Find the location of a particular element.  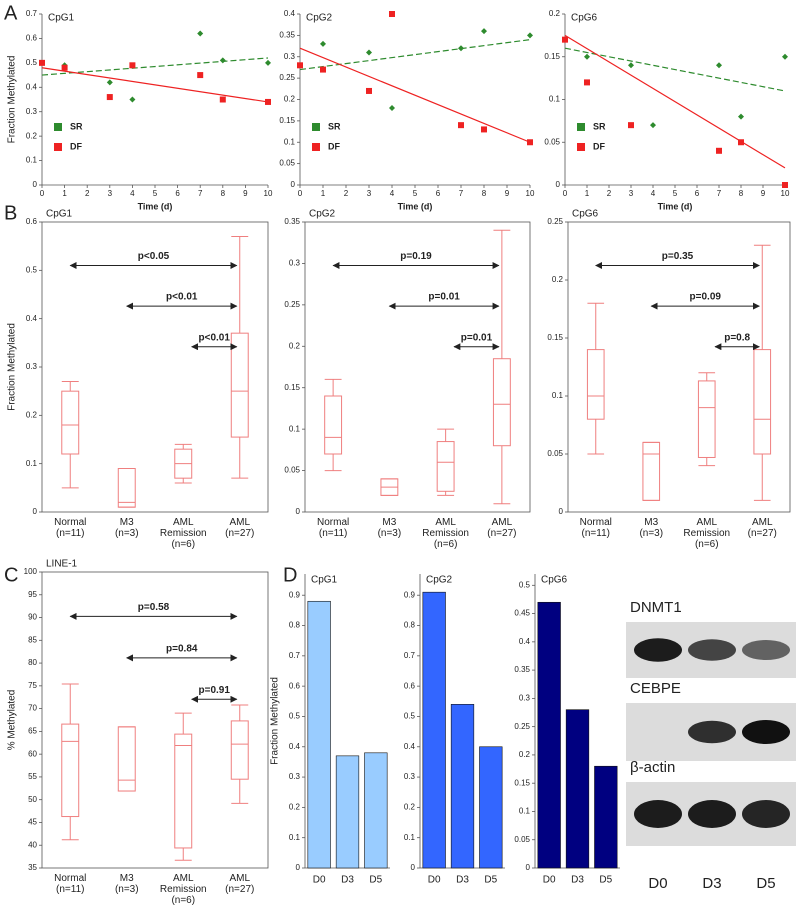

x-tick-label: 10 is located at coordinates (530, 193).